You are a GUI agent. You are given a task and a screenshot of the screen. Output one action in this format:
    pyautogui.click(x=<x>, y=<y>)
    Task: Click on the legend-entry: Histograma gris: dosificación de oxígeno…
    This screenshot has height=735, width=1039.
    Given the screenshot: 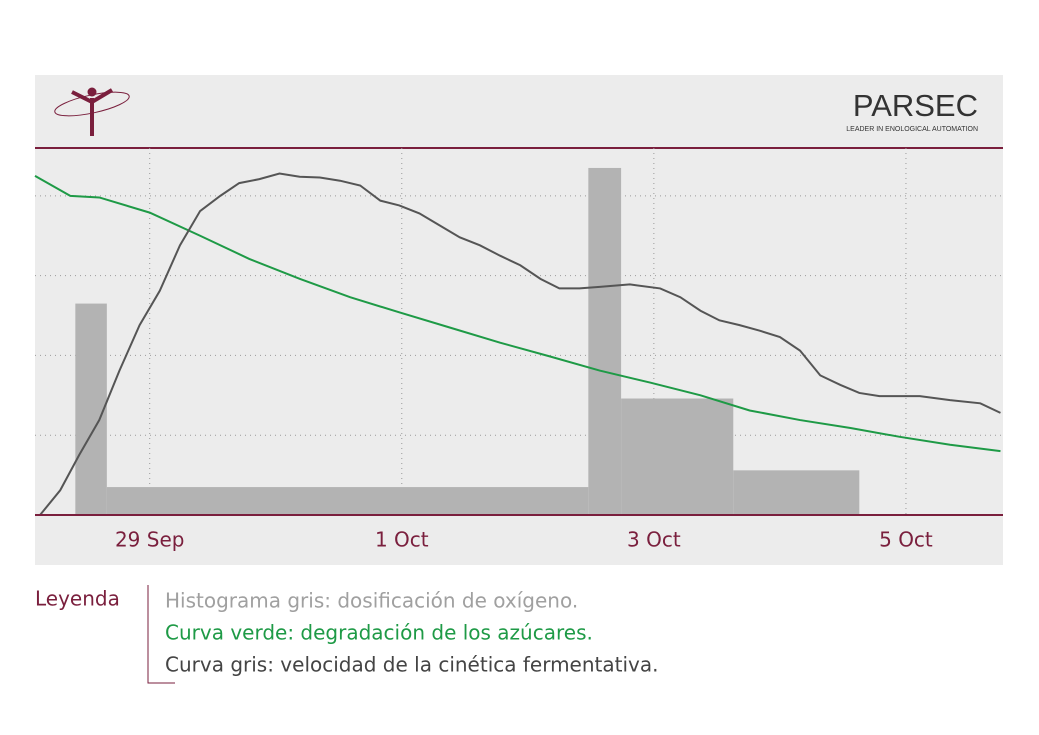 What is the action you would take?
    pyautogui.click(x=371, y=601)
    